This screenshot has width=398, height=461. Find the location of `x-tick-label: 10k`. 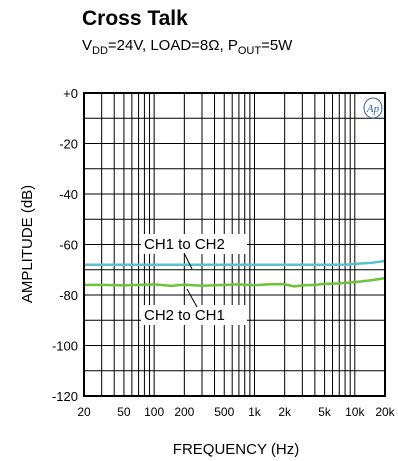

x-tick-label: 10k is located at coordinates (355, 412).